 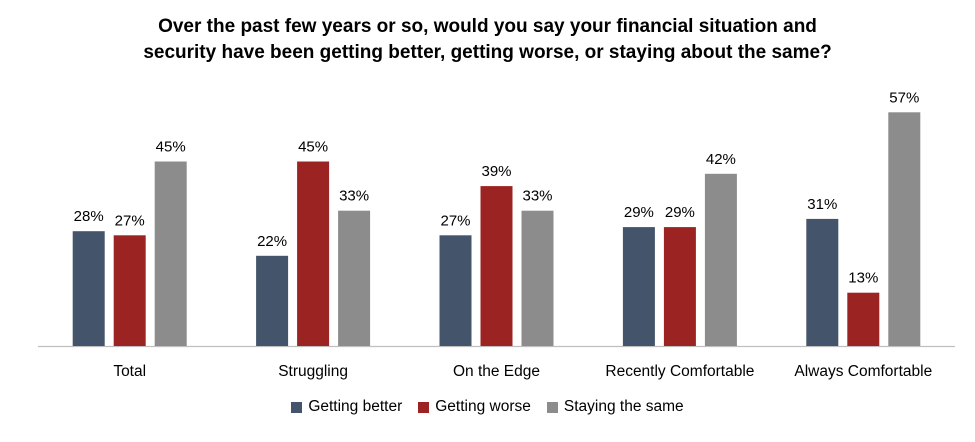 I want to click on bar-struggling-getting-better, so click(x=272, y=300).